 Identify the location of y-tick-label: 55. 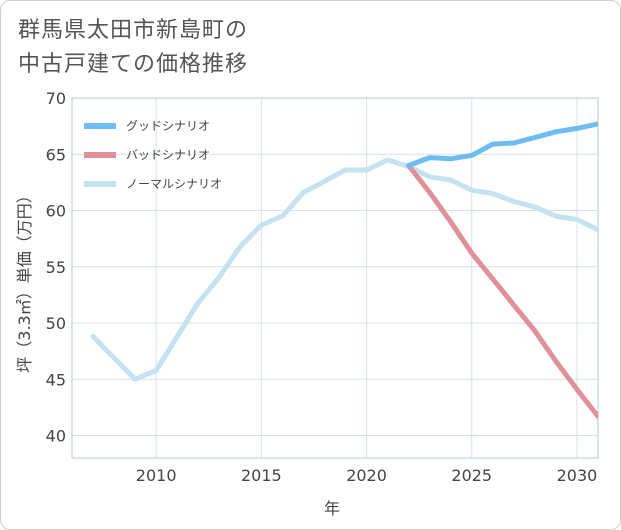
(56, 267).